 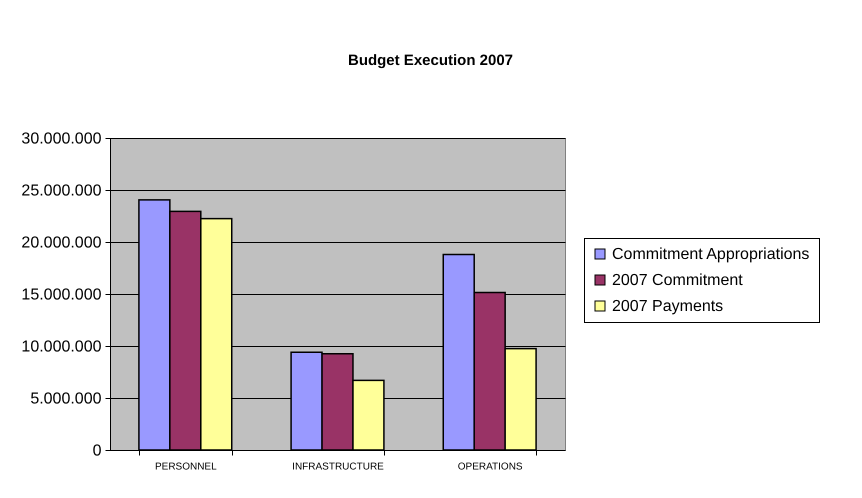 What do you see at coordinates (668, 306) in the screenshot?
I see `legend-label: 2007 Payments` at bounding box center [668, 306].